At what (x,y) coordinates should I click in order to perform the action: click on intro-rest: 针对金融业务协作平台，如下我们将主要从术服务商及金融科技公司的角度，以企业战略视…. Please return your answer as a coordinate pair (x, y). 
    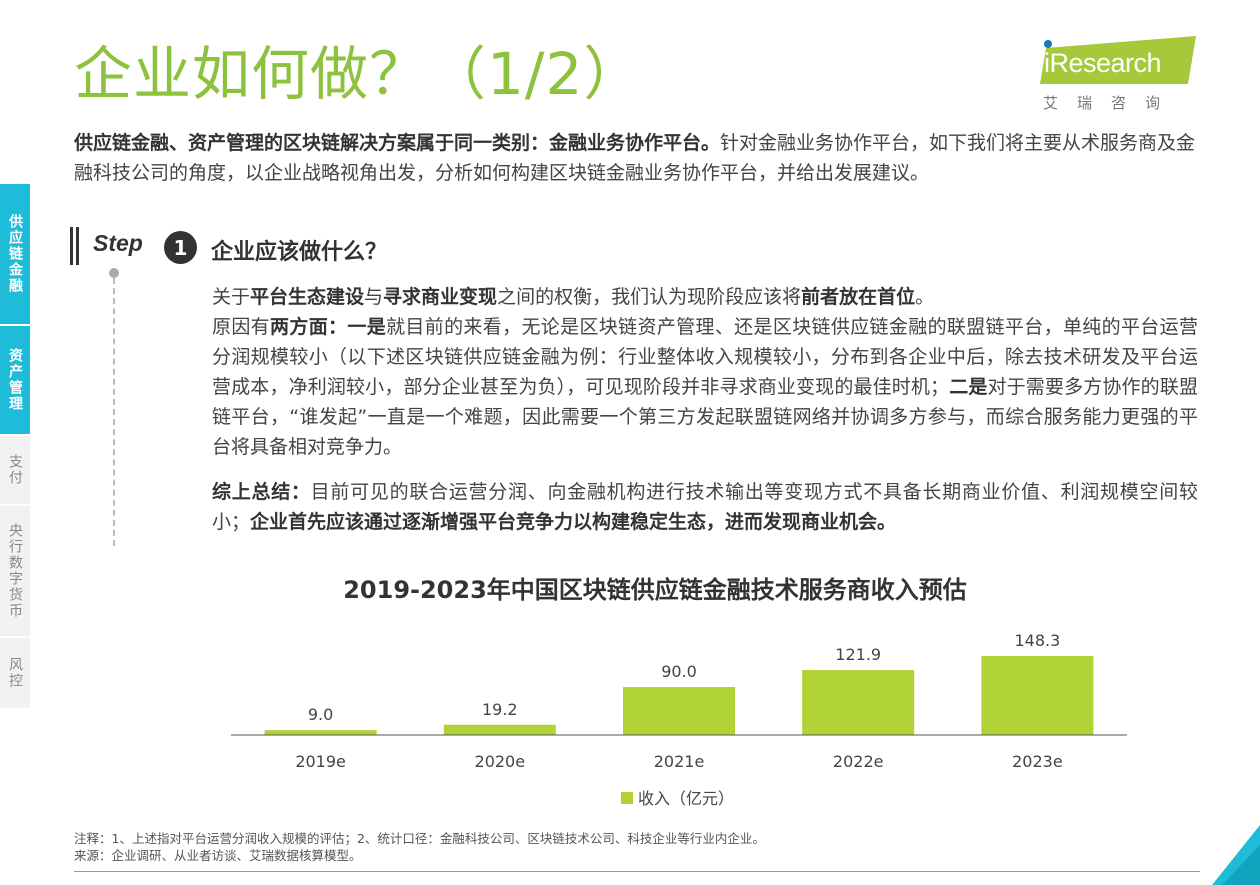
    Looking at the image, I should click on (635, 158).